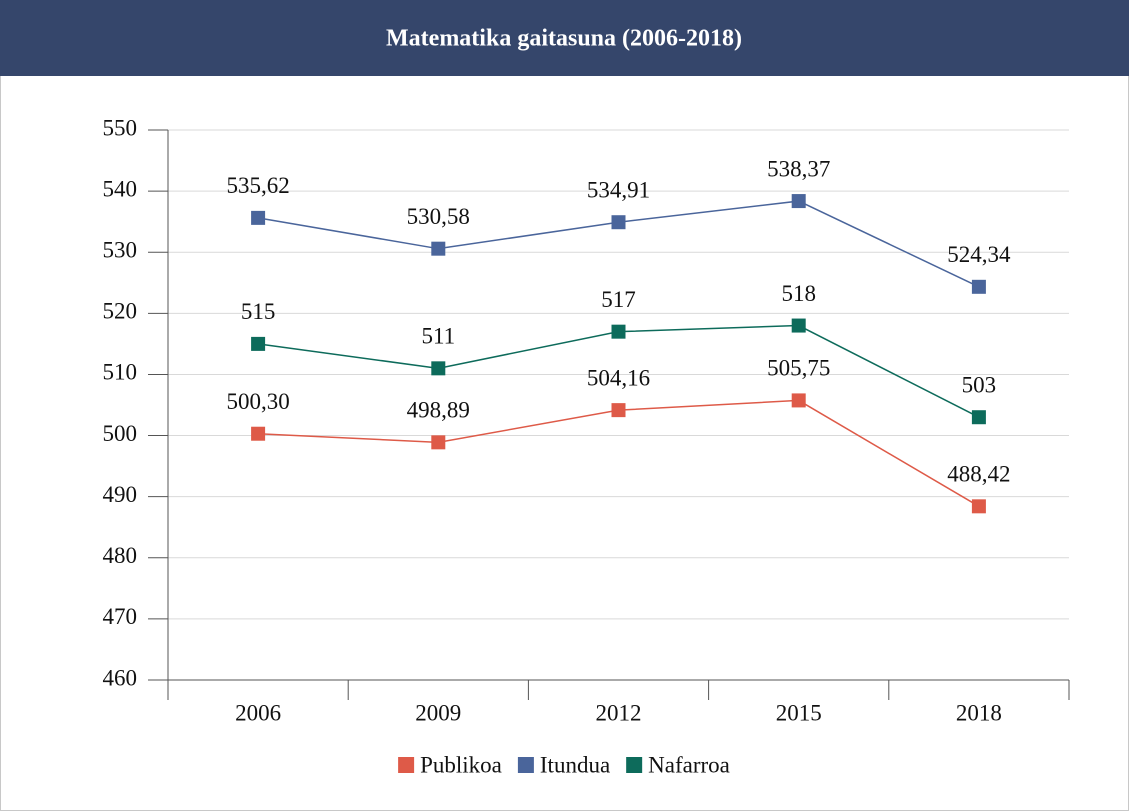 This screenshot has height=811, width=1129. I want to click on y-tick-label: 460, so click(120, 677).